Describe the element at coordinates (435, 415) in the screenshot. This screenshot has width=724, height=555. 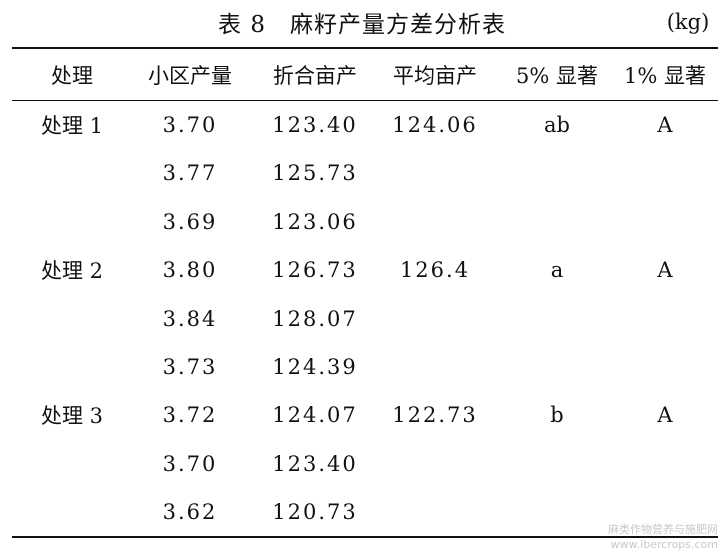
I see `mean-cell: 122.73` at that location.